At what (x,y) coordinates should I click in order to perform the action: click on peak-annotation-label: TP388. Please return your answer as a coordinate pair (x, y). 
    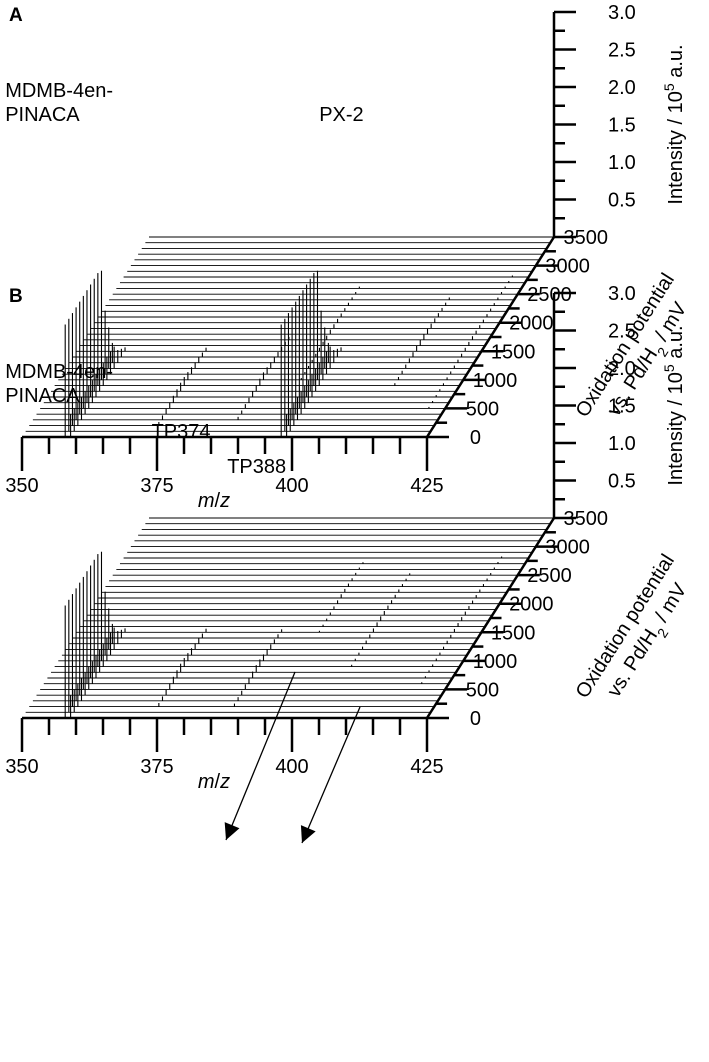
    Looking at the image, I should click on (256, 467).